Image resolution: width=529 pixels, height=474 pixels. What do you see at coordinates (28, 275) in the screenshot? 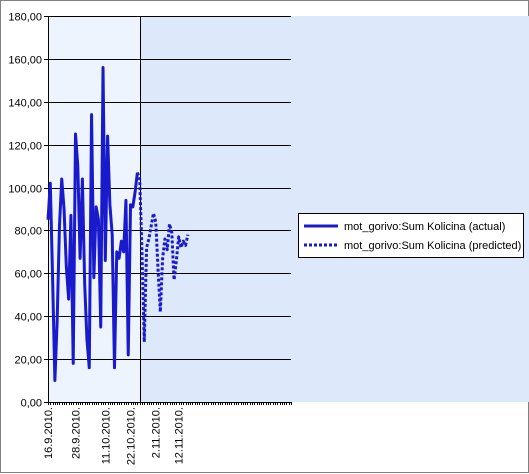
I see `y-tick-label: 60,00` at bounding box center [28, 275].